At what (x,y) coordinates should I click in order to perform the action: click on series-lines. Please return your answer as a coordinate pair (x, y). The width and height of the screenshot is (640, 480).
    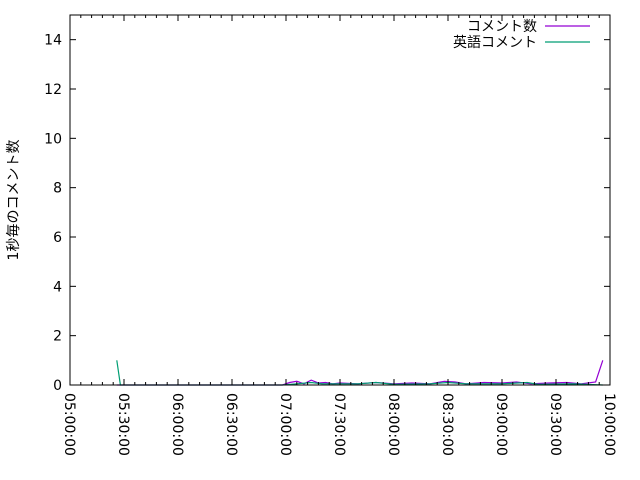
    Looking at the image, I should click on (360, 373).